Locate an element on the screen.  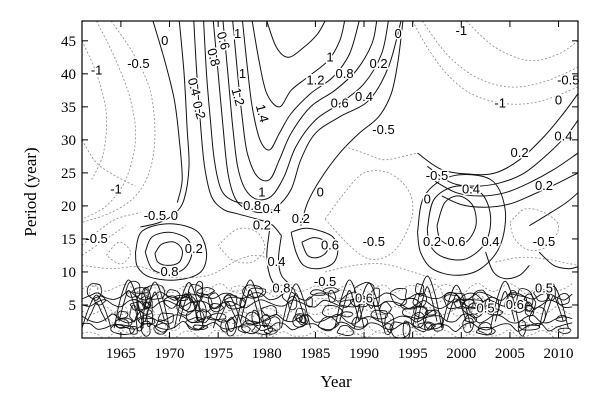
x-tick-label: 1995 is located at coordinates (413, 354).